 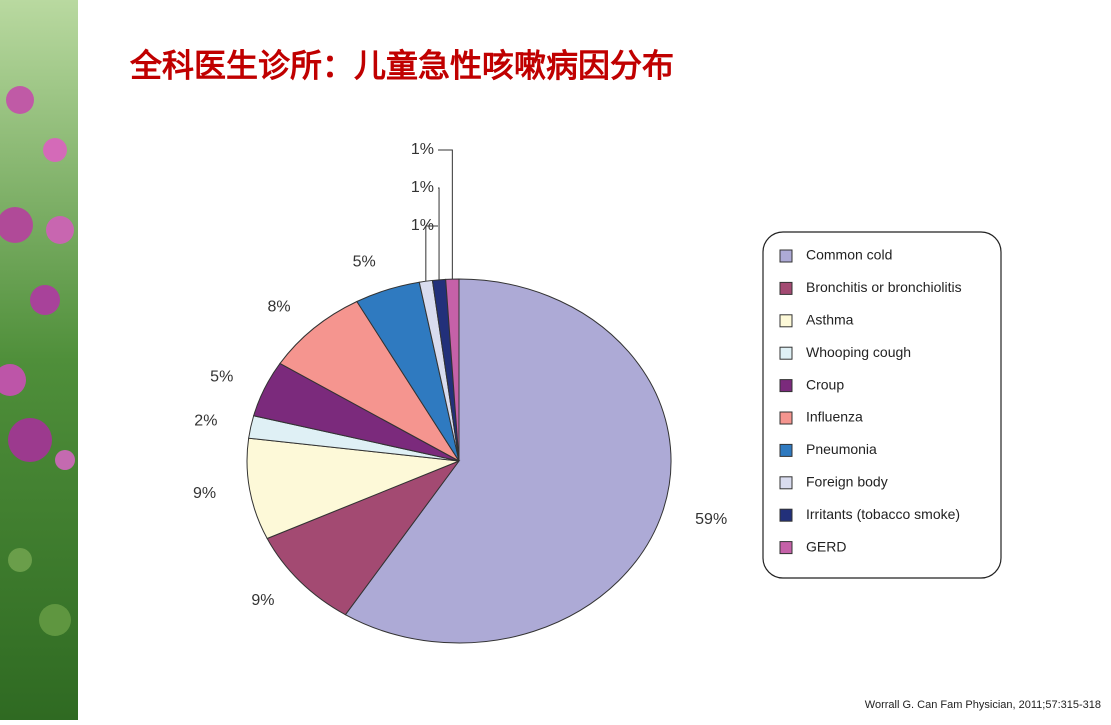 What do you see at coordinates (882, 405) in the screenshot?
I see `legend-box` at bounding box center [882, 405].